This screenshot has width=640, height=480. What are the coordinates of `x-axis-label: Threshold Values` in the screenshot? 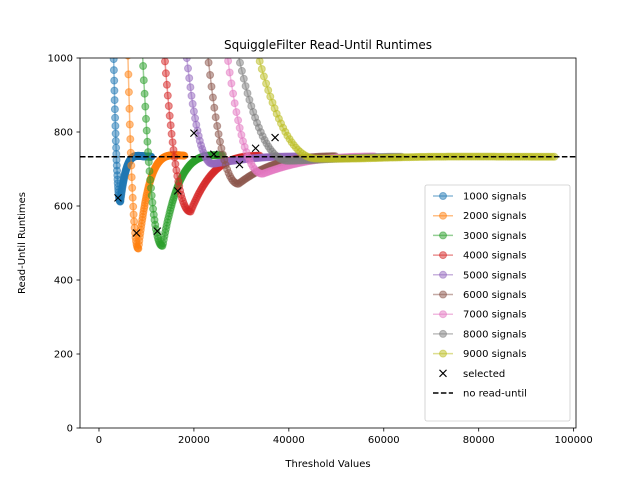 It's located at (327, 464).